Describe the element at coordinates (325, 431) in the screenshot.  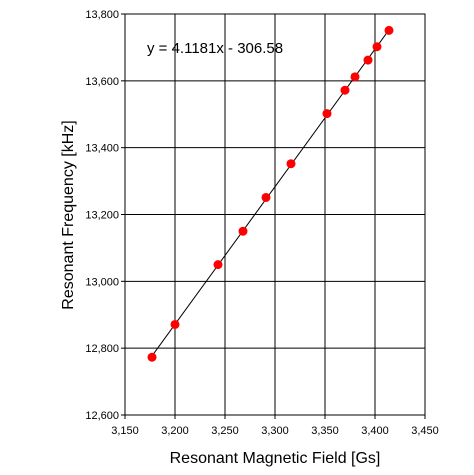
I see `x-tick-label: 3,350` at that location.